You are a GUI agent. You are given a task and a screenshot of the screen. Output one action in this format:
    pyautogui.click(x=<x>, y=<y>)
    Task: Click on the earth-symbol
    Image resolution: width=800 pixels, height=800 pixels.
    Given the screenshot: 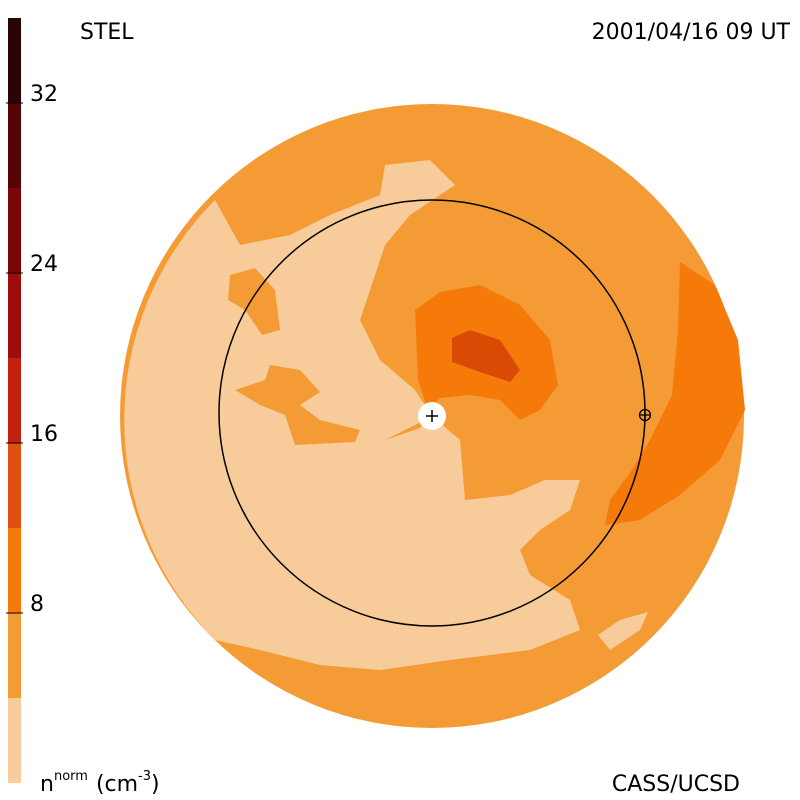 What is the action you would take?
    pyautogui.click(x=645, y=415)
    